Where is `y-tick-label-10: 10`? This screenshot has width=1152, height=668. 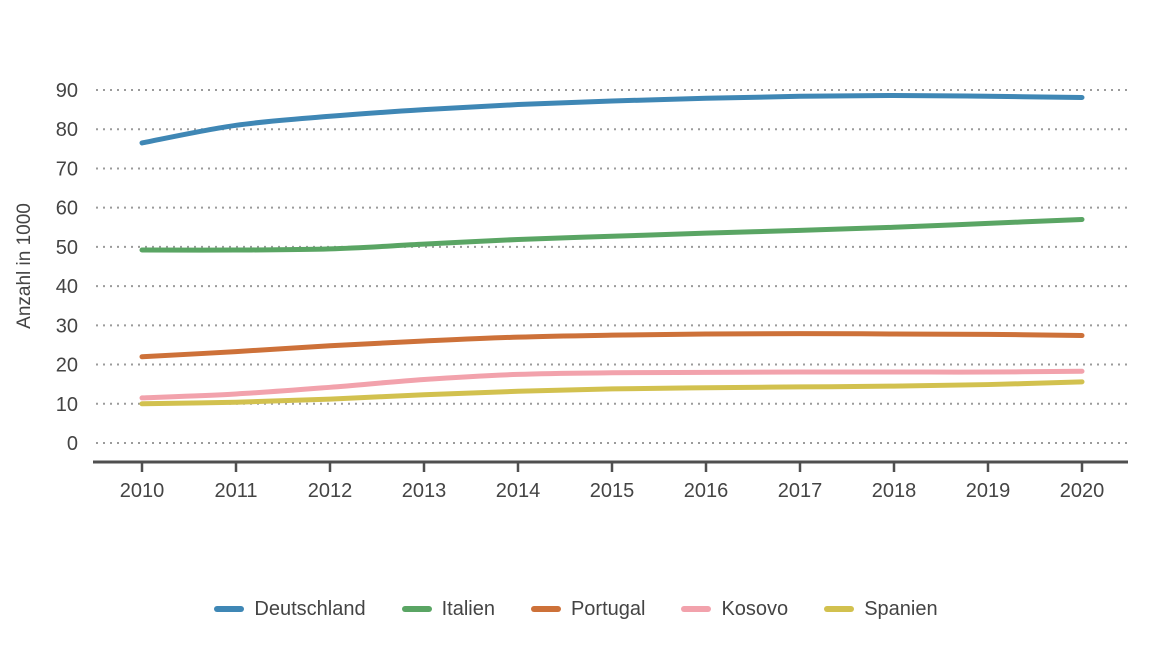 y-tick-label-10: 10 is located at coordinates (67, 405).